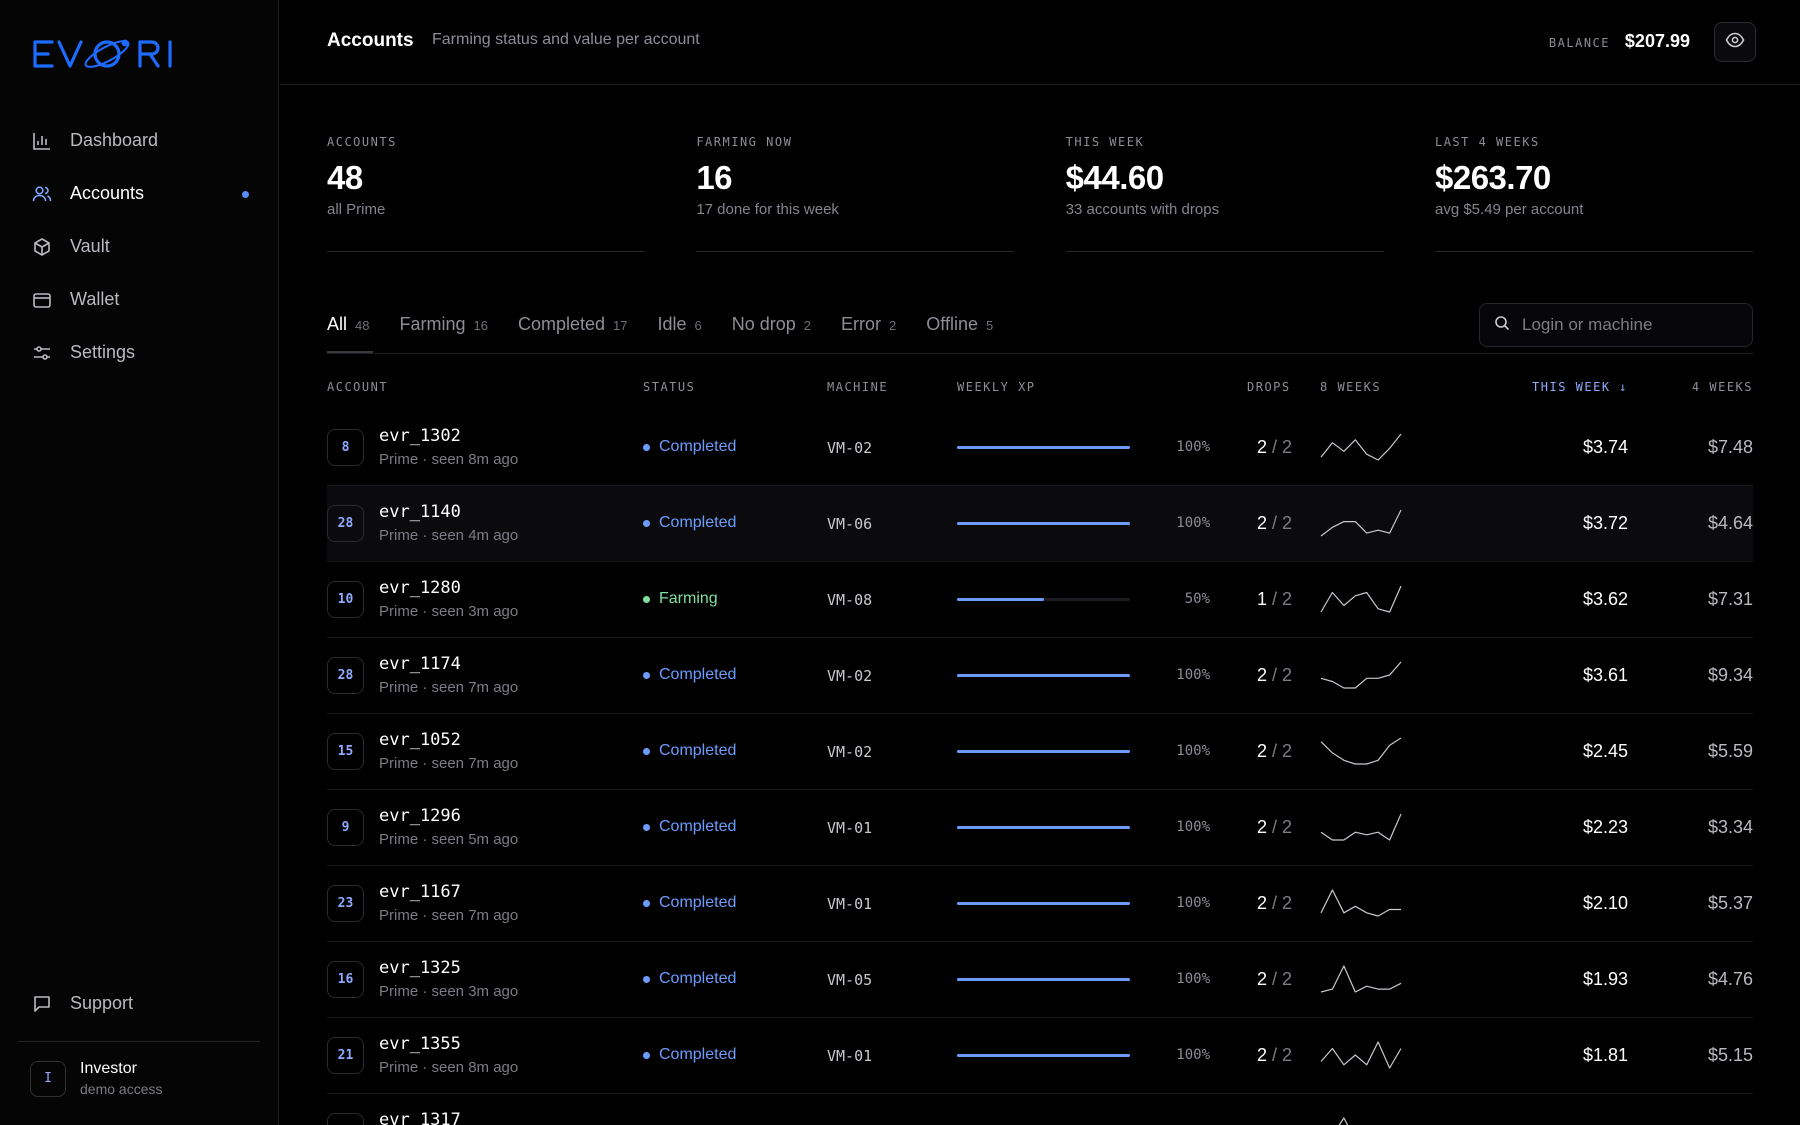 The height and width of the screenshot is (1125, 1800). What do you see at coordinates (420, 588) in the screenshot?
I see `account-login: evr_1280` at bounding box center [420, 588].